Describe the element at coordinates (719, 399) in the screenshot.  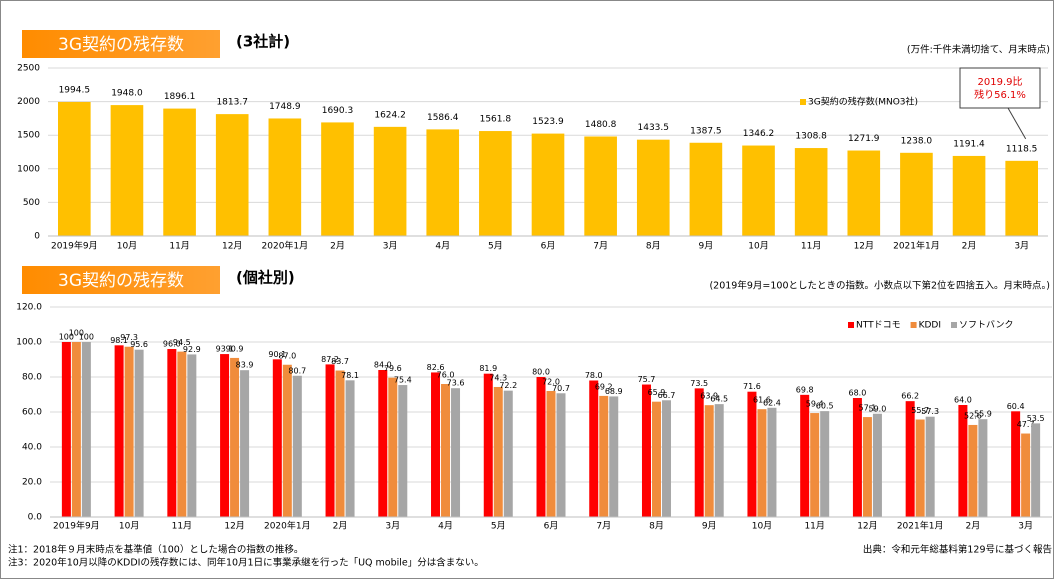
I see `data-label: 64.5` at that location.